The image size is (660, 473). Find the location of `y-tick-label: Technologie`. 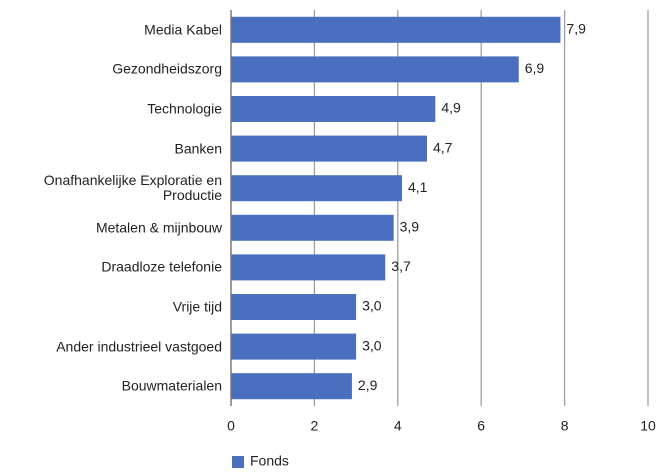

y-tick-label: Technologie is located at coordinates (184, 108).